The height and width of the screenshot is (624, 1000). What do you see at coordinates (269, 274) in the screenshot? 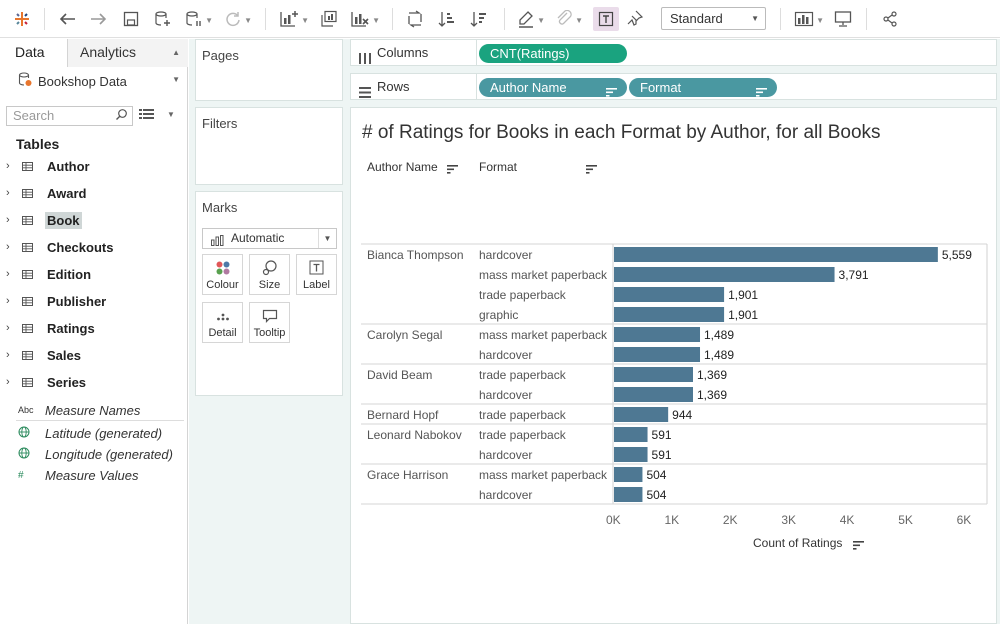
I see `size-button: Size` at bounding box center [269, 274].